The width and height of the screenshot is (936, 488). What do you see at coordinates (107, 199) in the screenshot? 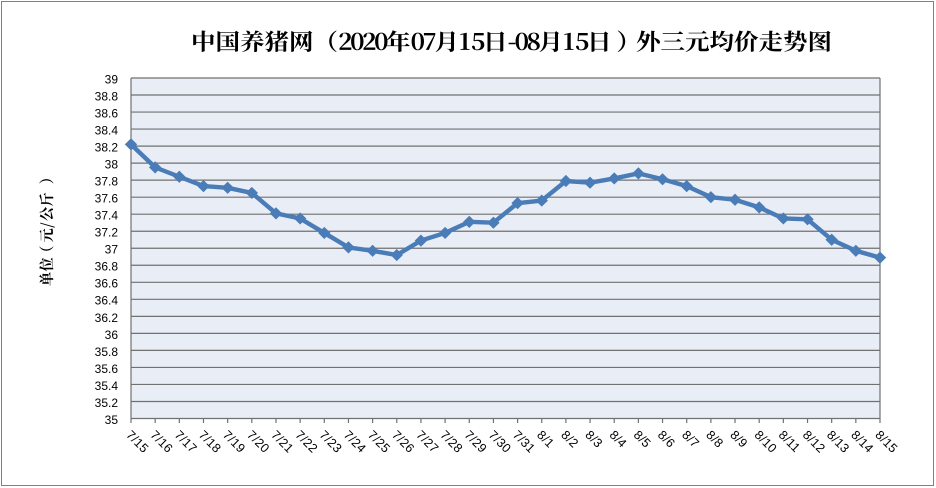
I see `svg-text: 37.6` at bounding box center [107, 199].